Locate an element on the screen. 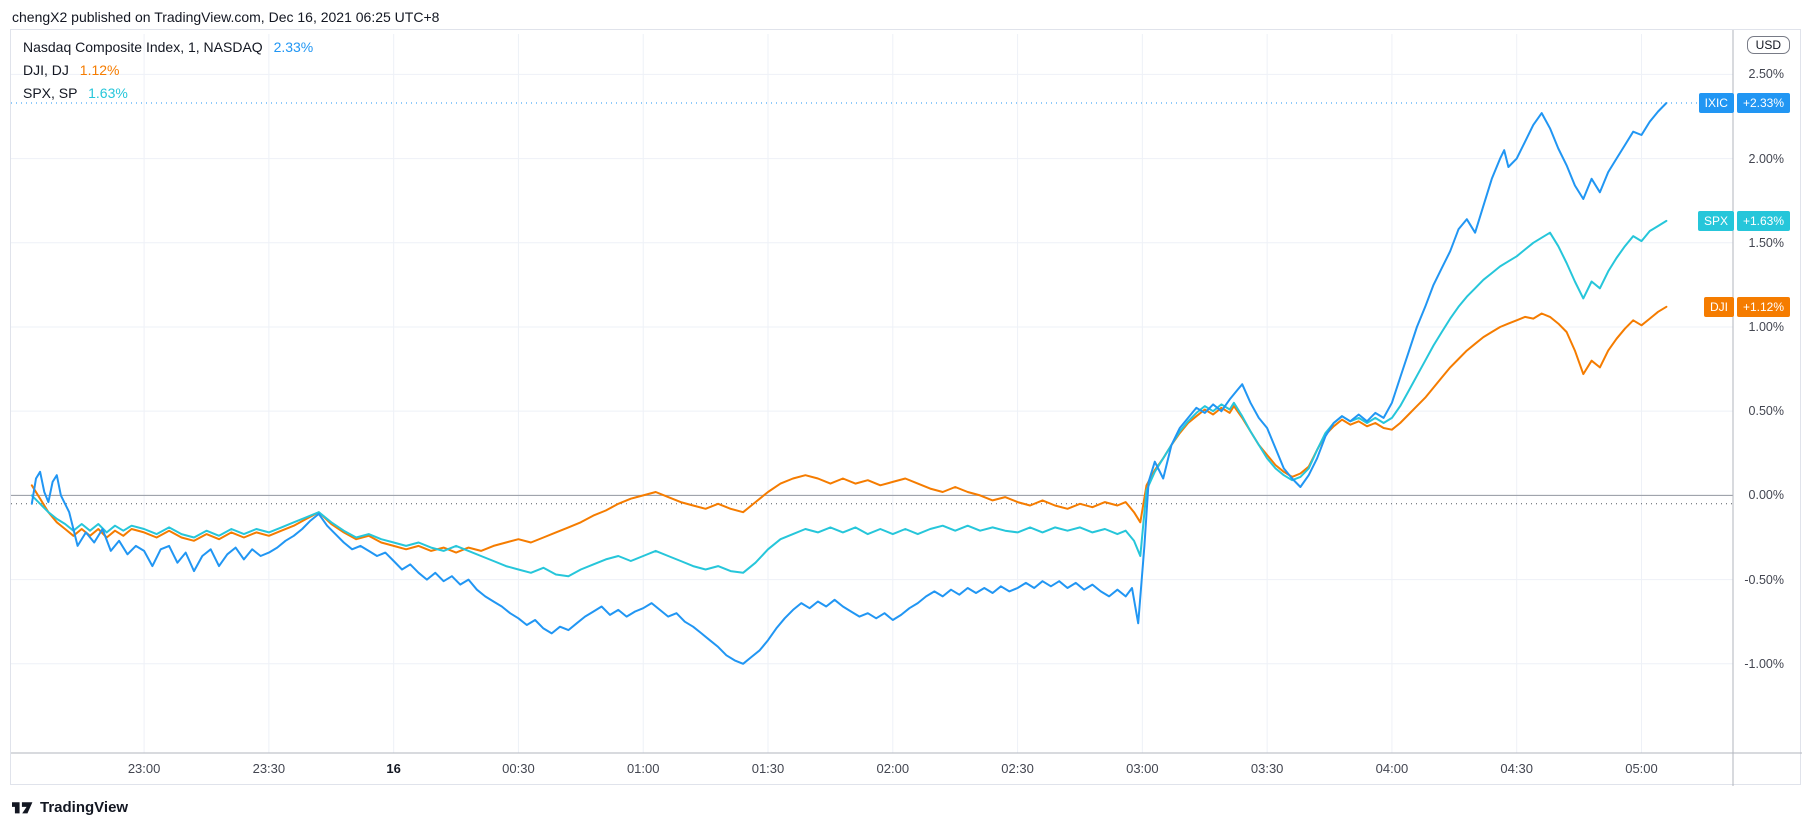 The width and height of the screenshot is (1813, 830). price-tick: -0.50% is located at coordinates (1764, 579).